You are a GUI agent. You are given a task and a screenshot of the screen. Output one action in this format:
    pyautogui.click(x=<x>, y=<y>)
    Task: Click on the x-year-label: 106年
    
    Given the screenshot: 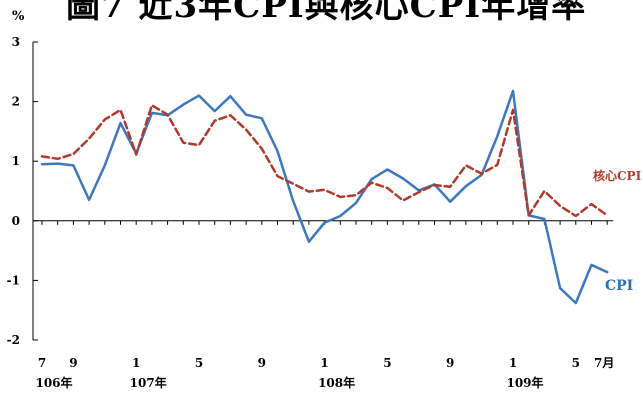 What is the action you would take?
    pyautogui.click(x=53, y=382)
    